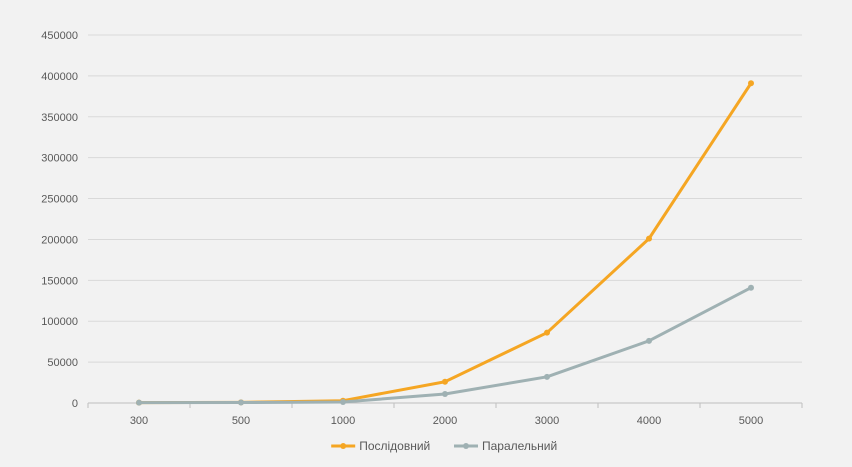 The width and height of the screenshot is (852, 467). What do you see at coordinates (59, 118) in the screenshot?
I see `y-tick-label: 350000` at bounding box center [59, 118].